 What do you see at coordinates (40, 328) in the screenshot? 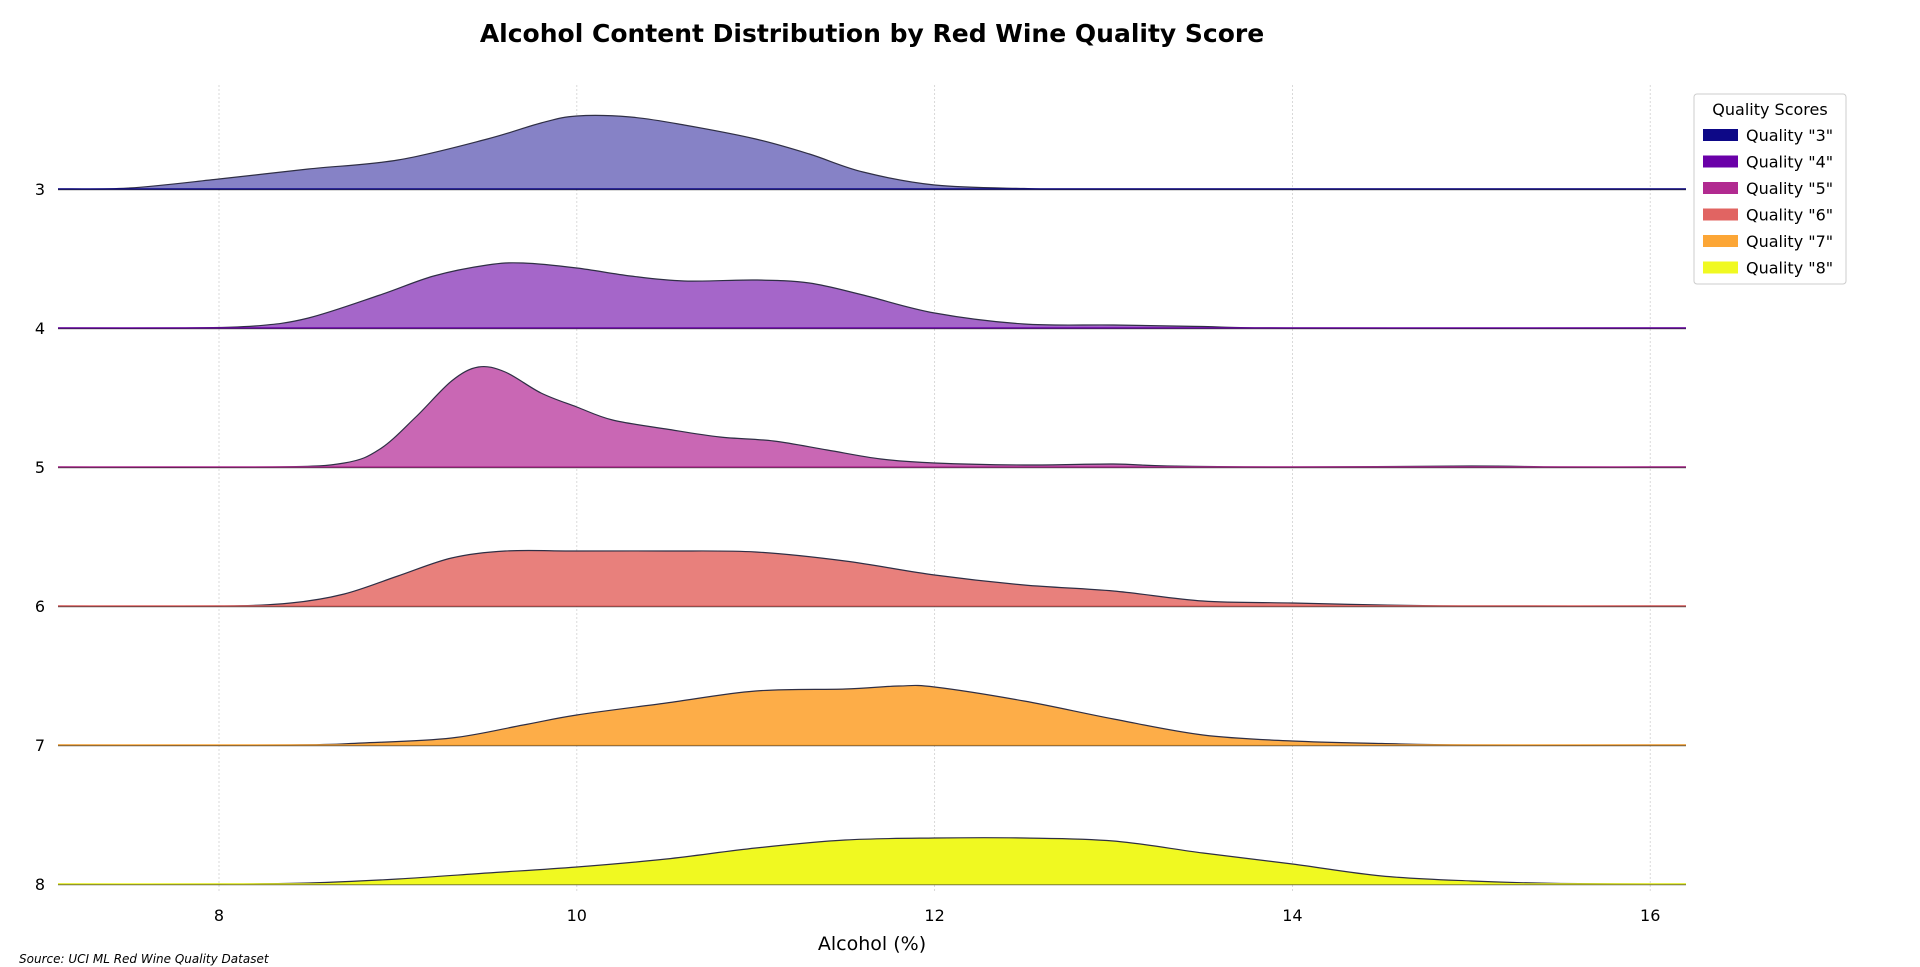
I see `y-tick-label-4: 4` at bounding box center [40, 328].